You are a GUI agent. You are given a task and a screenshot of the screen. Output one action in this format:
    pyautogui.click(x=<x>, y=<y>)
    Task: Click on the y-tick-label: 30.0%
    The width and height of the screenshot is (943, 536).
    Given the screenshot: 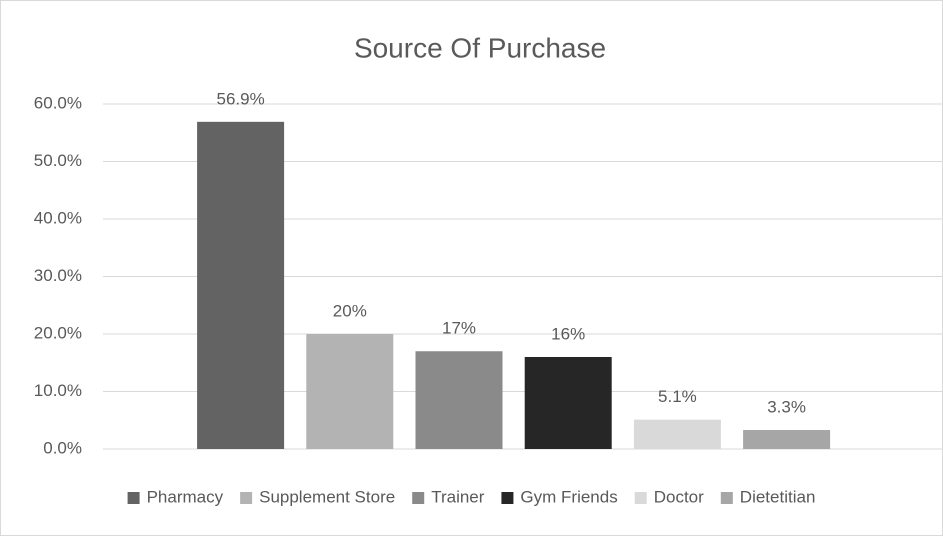 What is the action you would take?
    pyautogui.click(x=58, y=275)
    